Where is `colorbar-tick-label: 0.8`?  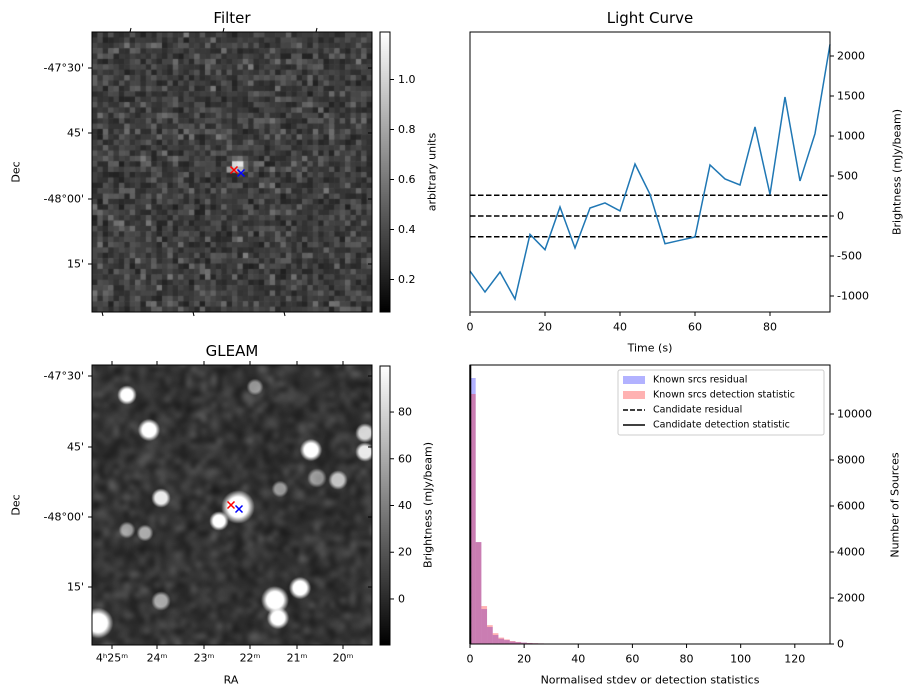
colorbar-tick-label: 0.8 is located at coordinates (407, 129).